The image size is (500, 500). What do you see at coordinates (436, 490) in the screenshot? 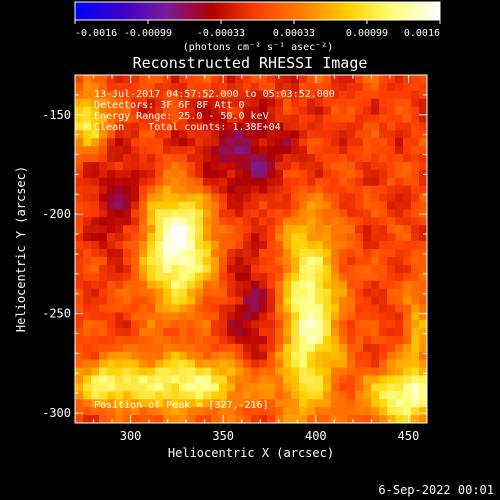
I see `footer-date: 6-Sep-2022 00:01` at bounding box center [436, 490].